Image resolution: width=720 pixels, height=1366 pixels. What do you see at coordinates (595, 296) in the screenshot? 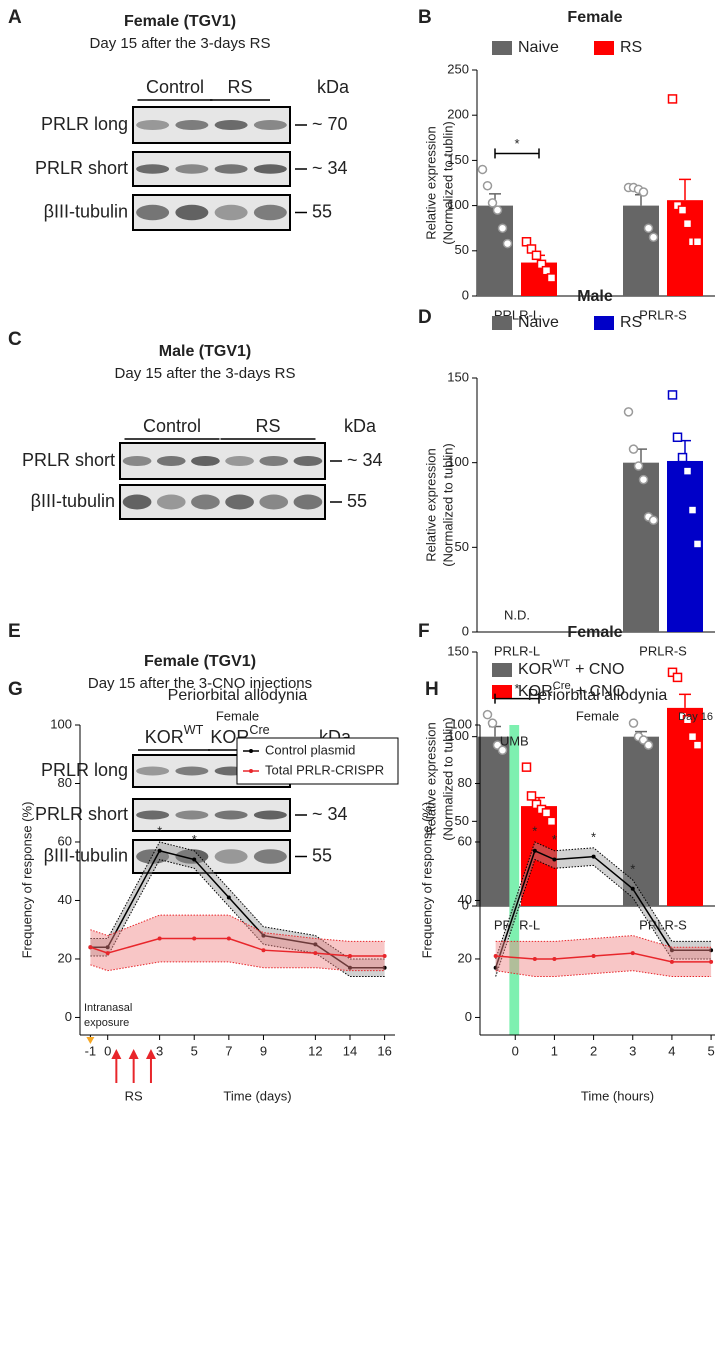
I see `chart-title: Male` at bounding box center [595, 296].